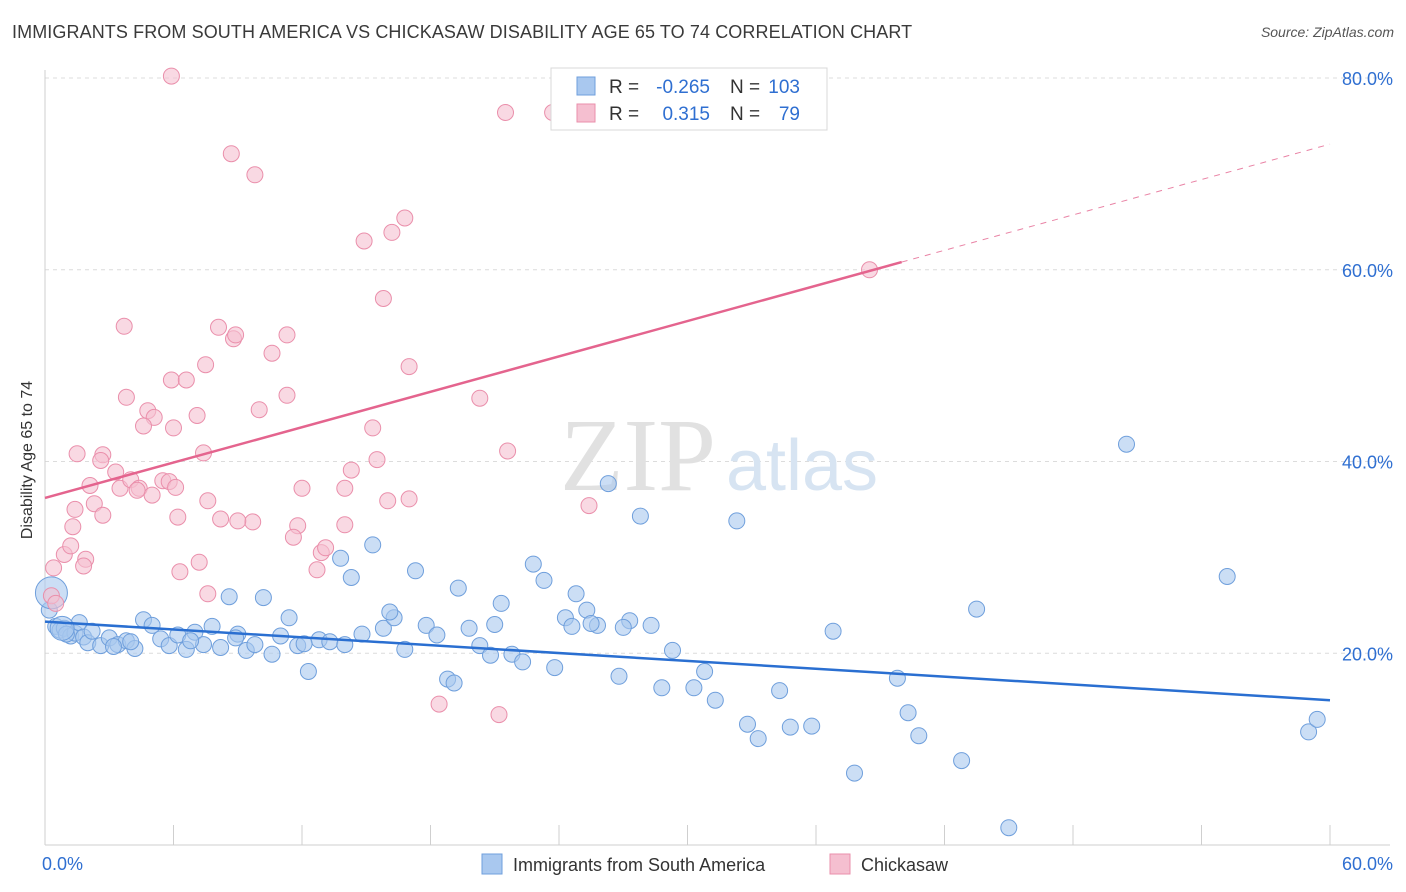 This screenshot has width=1406, height=892. Describe the element at coordinates (624, 87) in the screenshot. I see `stats-r-label-1: R =` at that location.